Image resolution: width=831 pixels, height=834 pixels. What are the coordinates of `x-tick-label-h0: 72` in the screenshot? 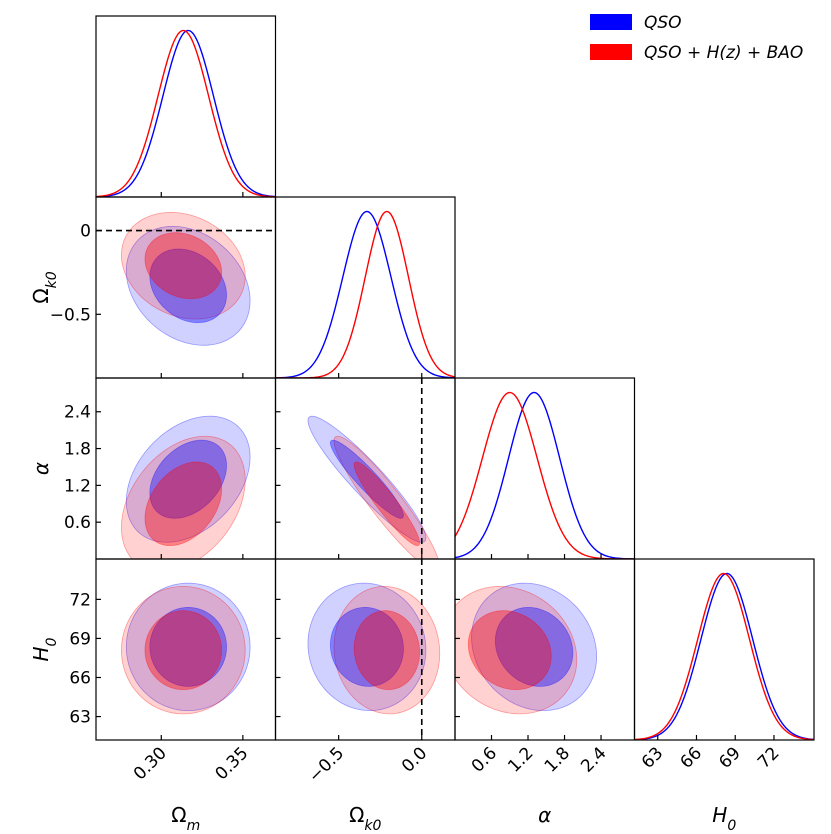 It's located at (768, 757).